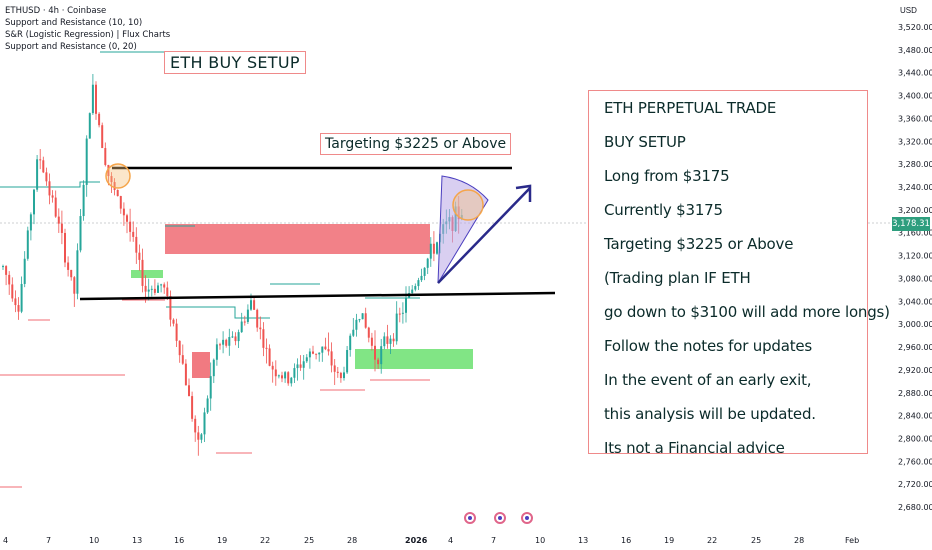 This screenshot has height=550, width=932. Describe the element at coordinates (523, 193) in the screenshot. I see `trend-arrow-head` at that location.